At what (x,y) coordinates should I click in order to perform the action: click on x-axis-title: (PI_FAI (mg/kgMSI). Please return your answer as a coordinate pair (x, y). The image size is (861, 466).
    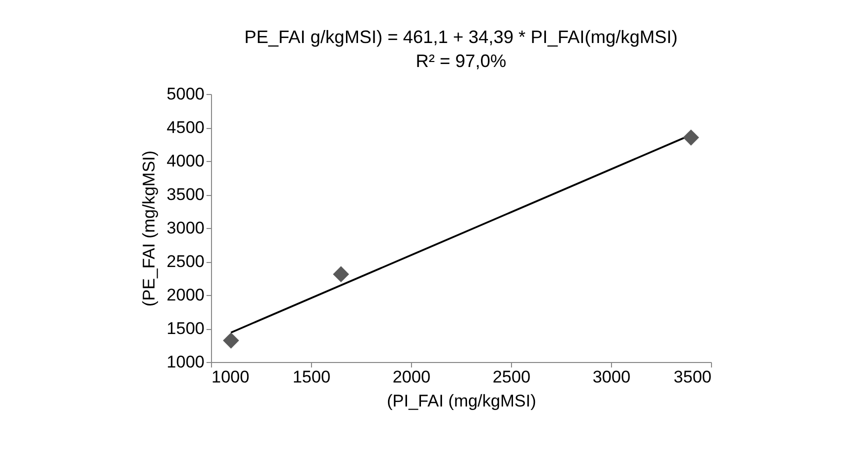
    Looking at the image, I should click on (461, 401).